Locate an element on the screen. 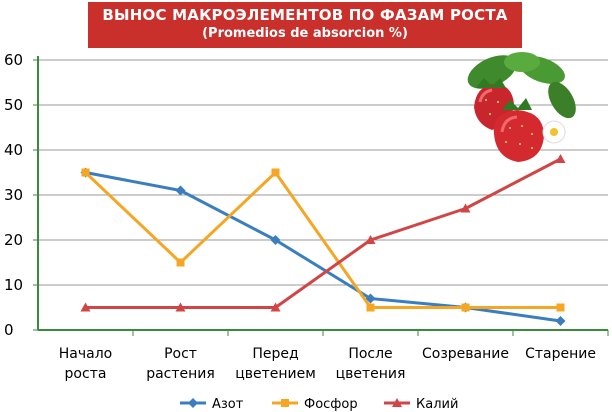 This screenshot has width=612, height=412. legend: Азот Фосфор Калий is located at coordinates (319, 404).